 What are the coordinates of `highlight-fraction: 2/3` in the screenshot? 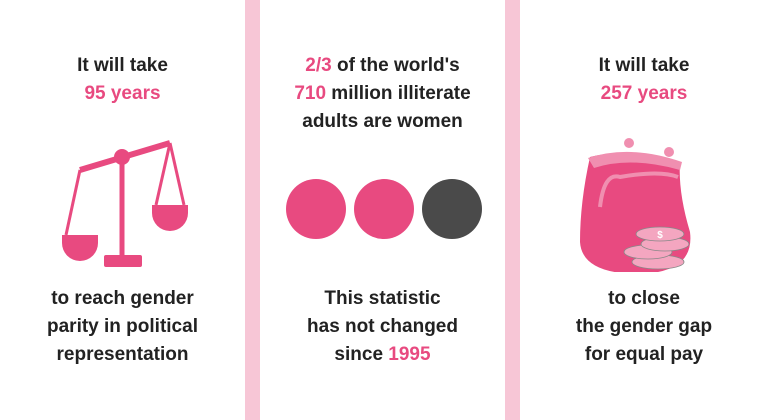 It's located at (318, 65).